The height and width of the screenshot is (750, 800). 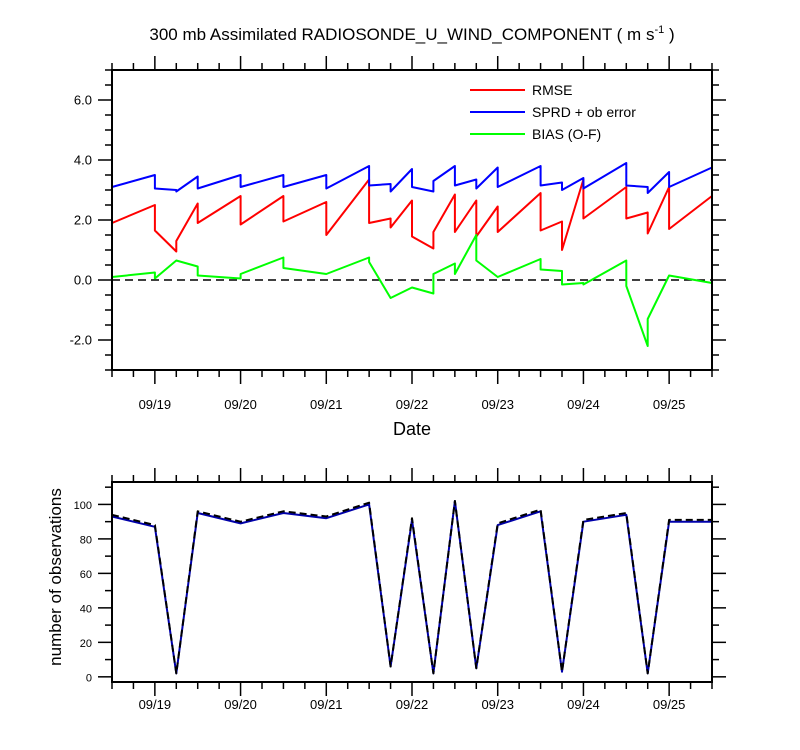 What do you see at coordinates (83, 100) in the screenshot?
I see `top-y-tick-label: 6.0` at bounding box center [83, 100].